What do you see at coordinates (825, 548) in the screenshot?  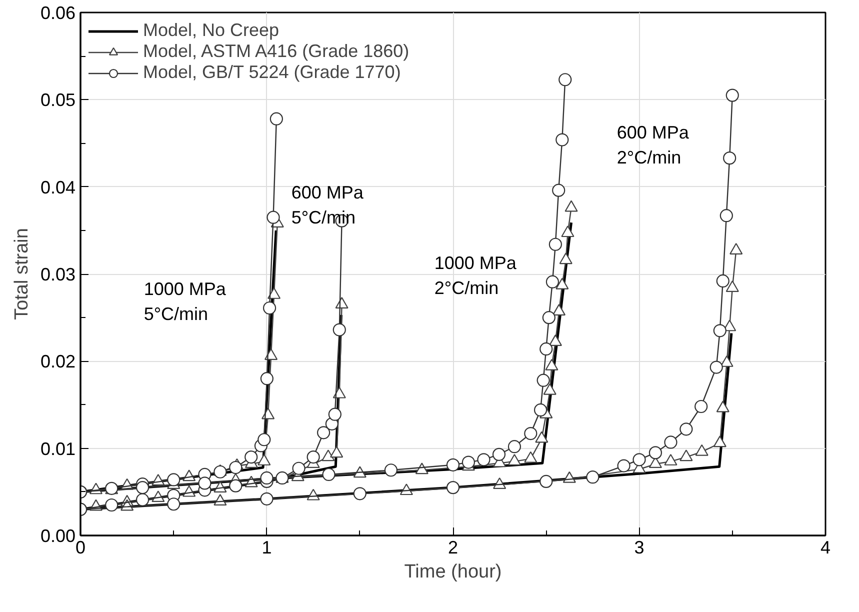 I see `x-tick-label: 4` at bounding box center [825, 548].